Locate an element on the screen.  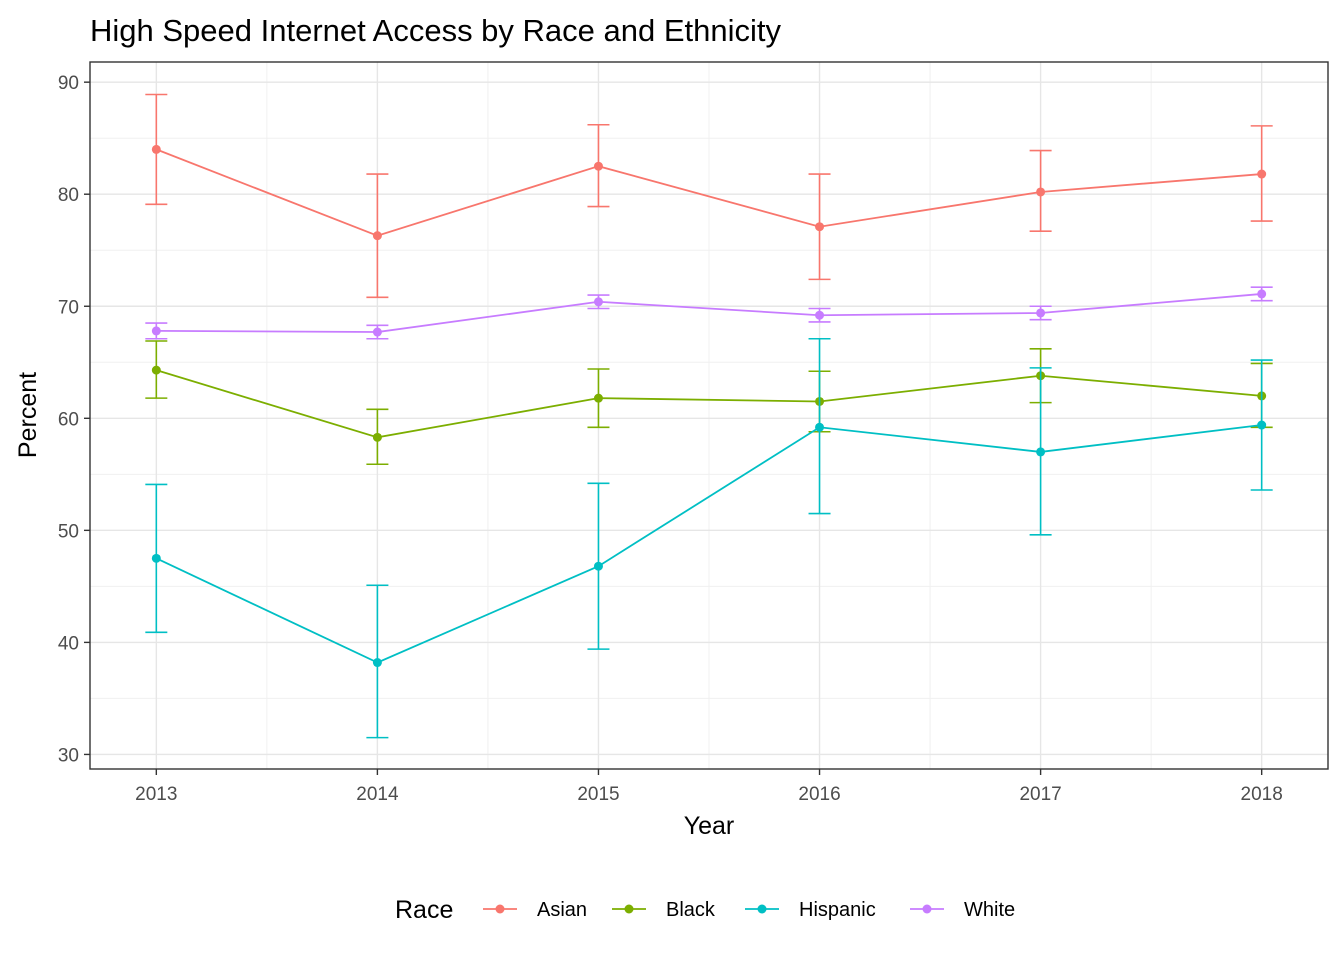
y-tick-label: 60 is located at coordinates (68, 419).